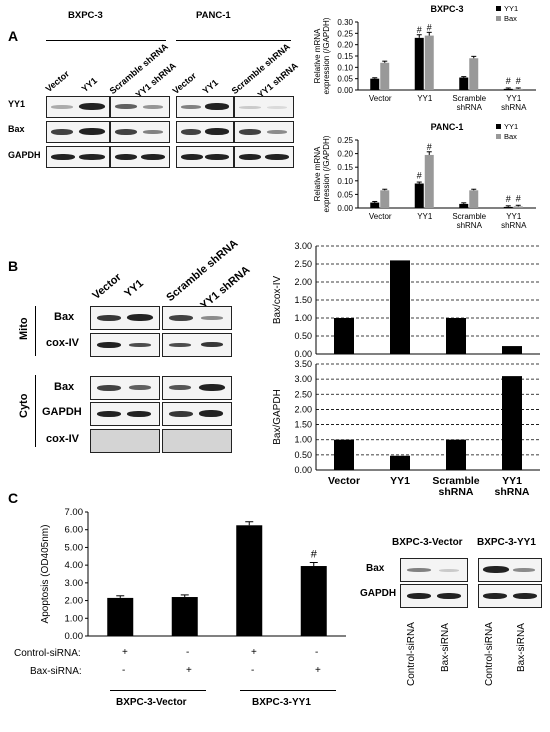 This screenshot has width=550, height=732. What do you see at coordinates (345, 22) in the screenshot?
I see `y-tick-label: 0.30` at bounding box center [345, 22].